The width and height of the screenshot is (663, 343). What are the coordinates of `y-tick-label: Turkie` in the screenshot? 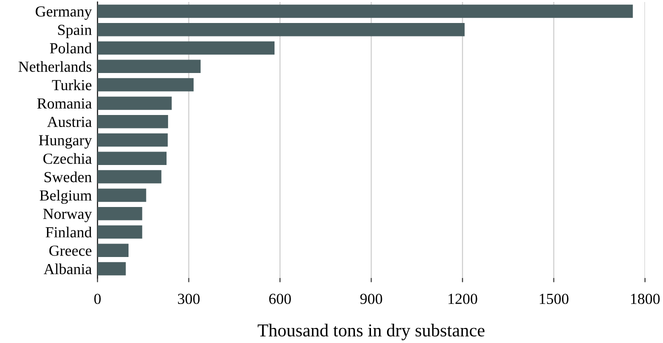 It's located at (72, 85).